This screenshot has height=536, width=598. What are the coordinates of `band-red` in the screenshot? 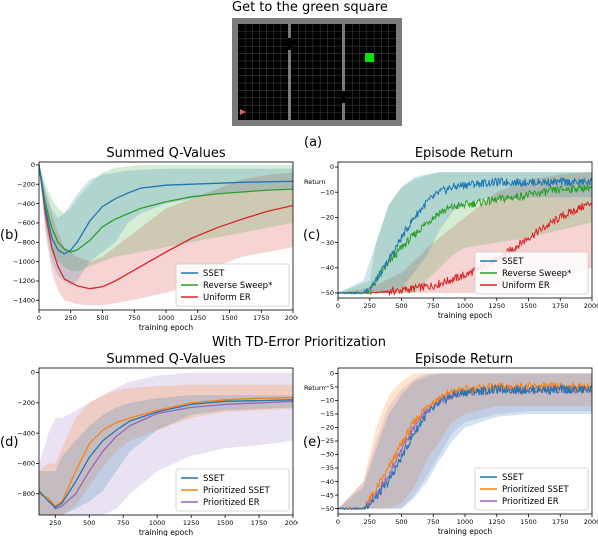 It's located at (166, 235).